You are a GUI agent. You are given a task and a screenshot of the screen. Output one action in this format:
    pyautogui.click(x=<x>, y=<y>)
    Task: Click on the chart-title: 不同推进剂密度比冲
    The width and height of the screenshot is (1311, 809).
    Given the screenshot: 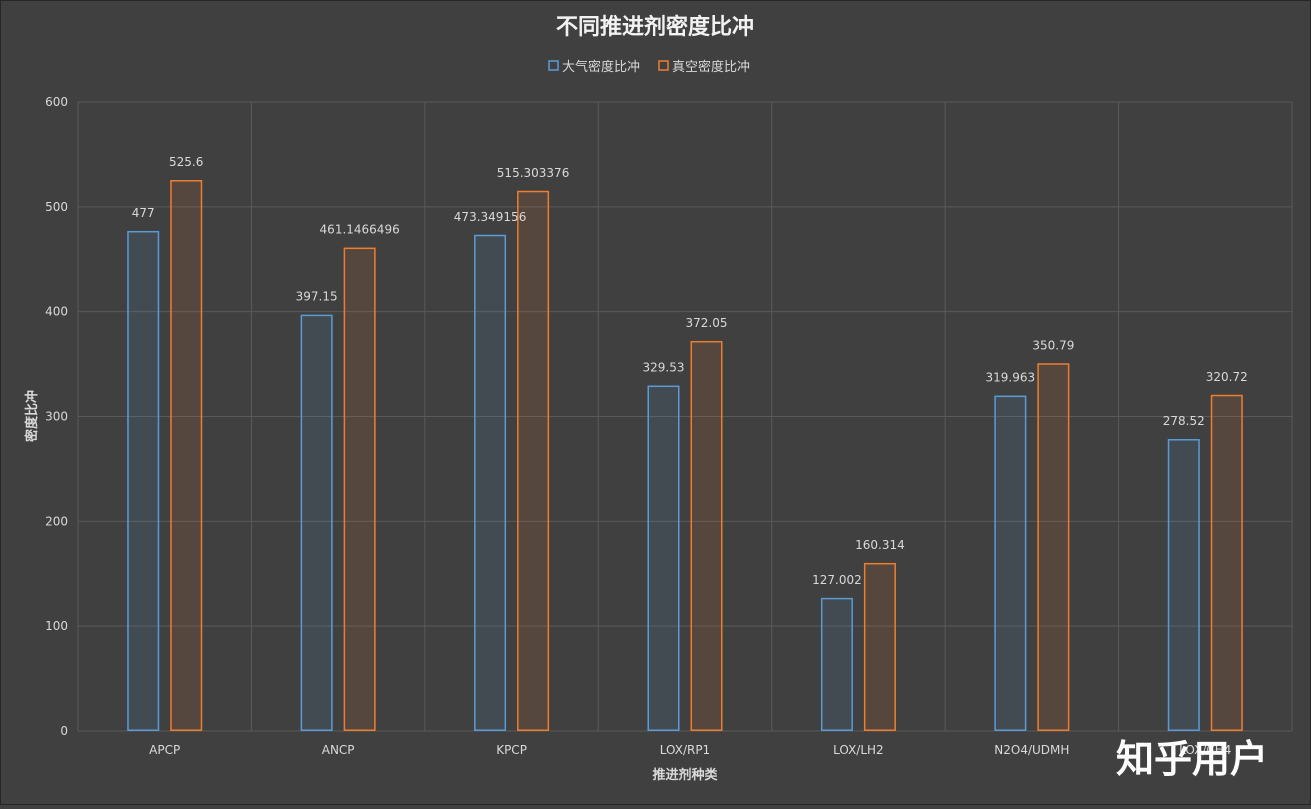 What is the action you would take?
    pyautogui.click(x=655, y=27)
    